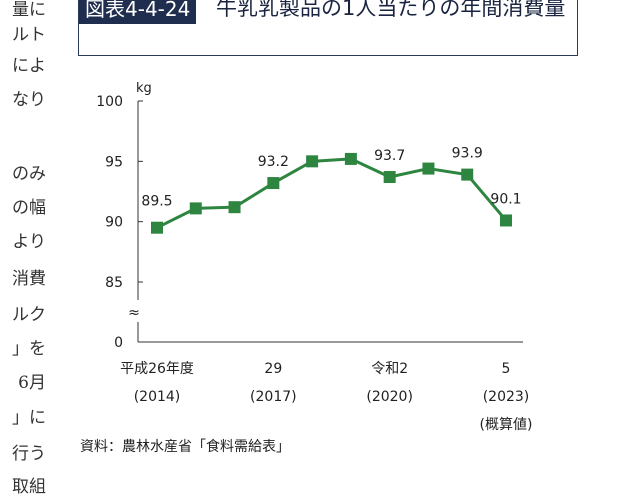  I want to click on x-tick-label: 29, so click(273, 369).